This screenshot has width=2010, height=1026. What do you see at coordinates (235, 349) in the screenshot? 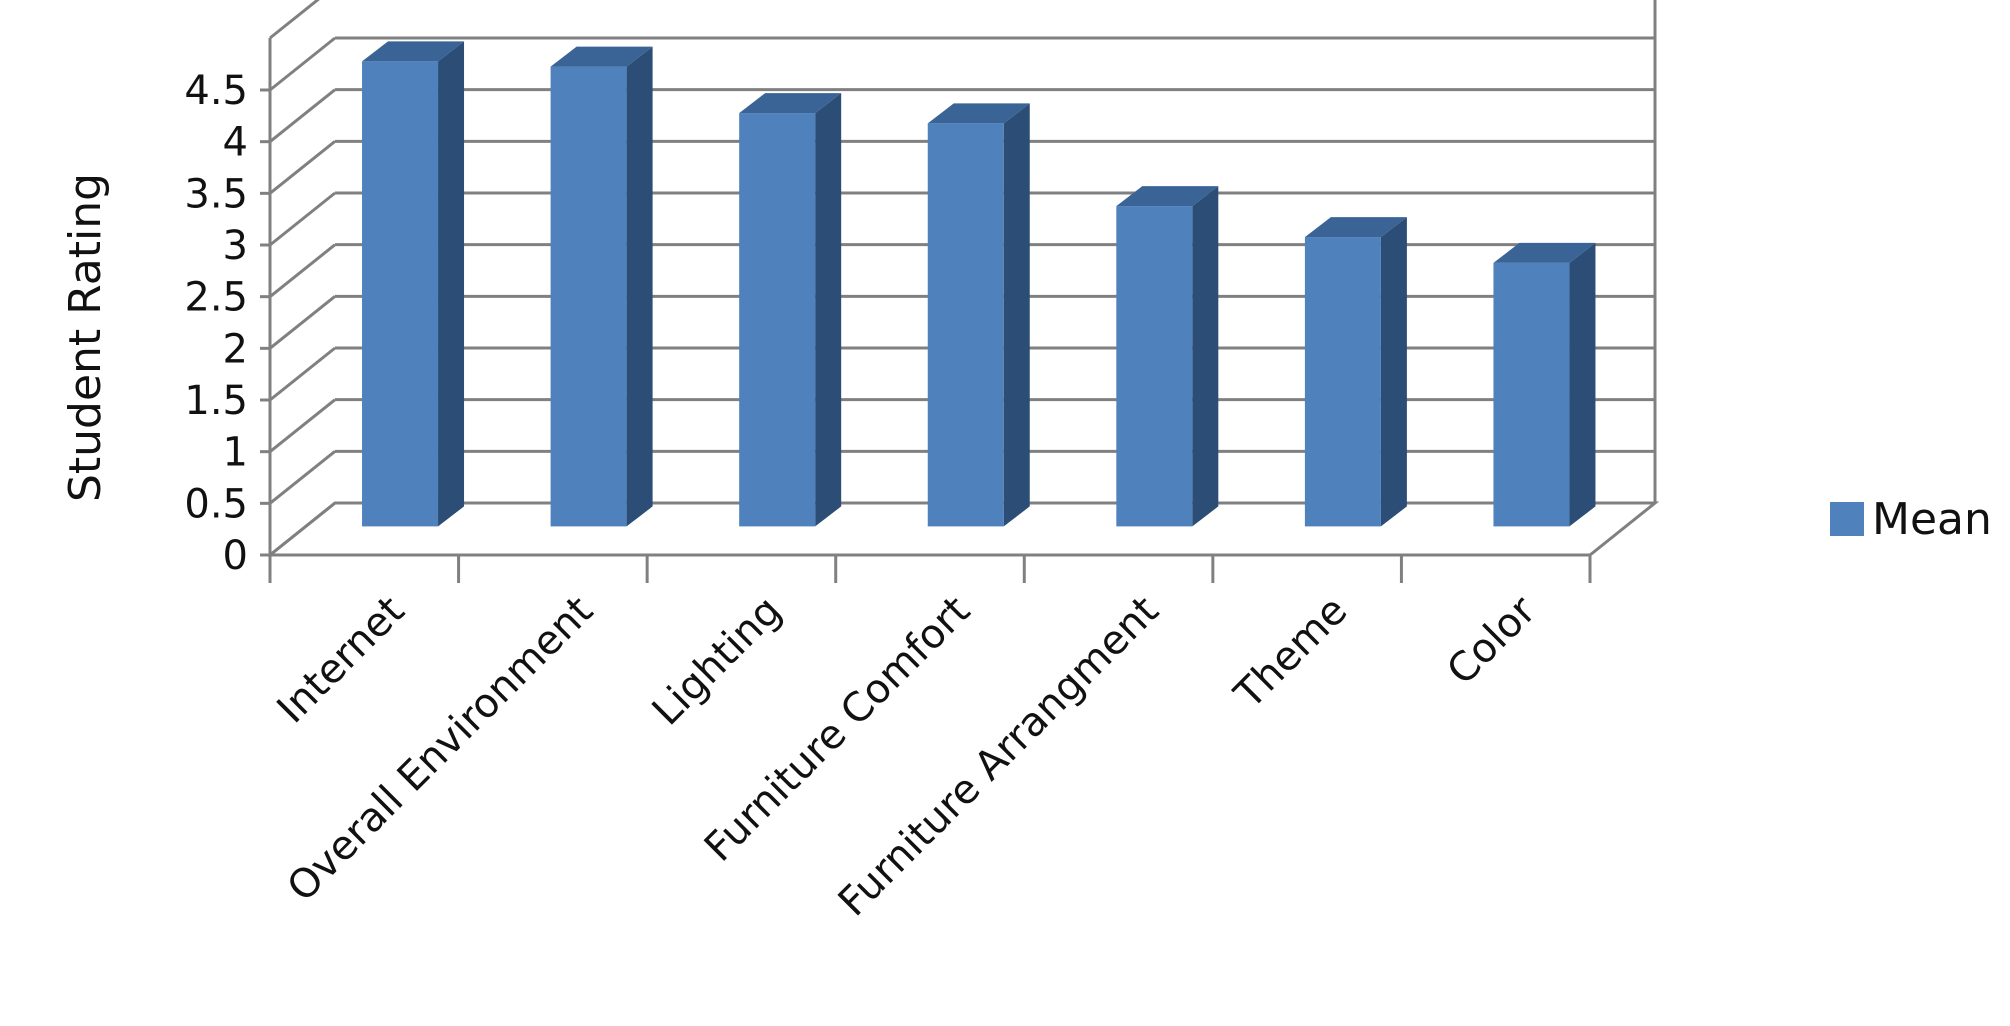
I see `y-tick-label: 2` at bounding box center [235, 349].